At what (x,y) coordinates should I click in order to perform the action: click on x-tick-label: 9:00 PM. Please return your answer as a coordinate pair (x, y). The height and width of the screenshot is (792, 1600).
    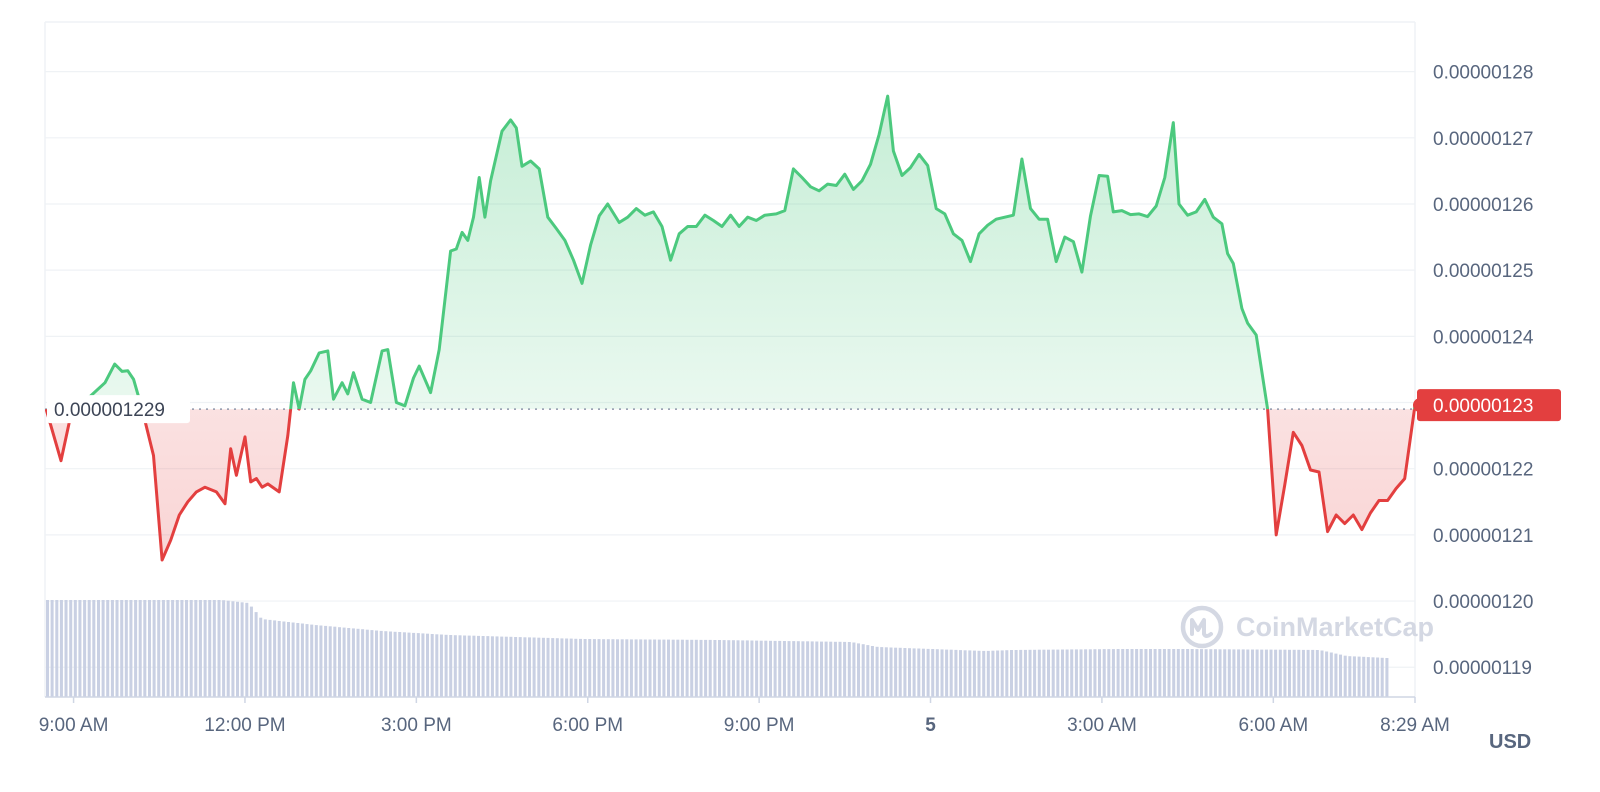
    Looking at the image, I should click on (759, 725).